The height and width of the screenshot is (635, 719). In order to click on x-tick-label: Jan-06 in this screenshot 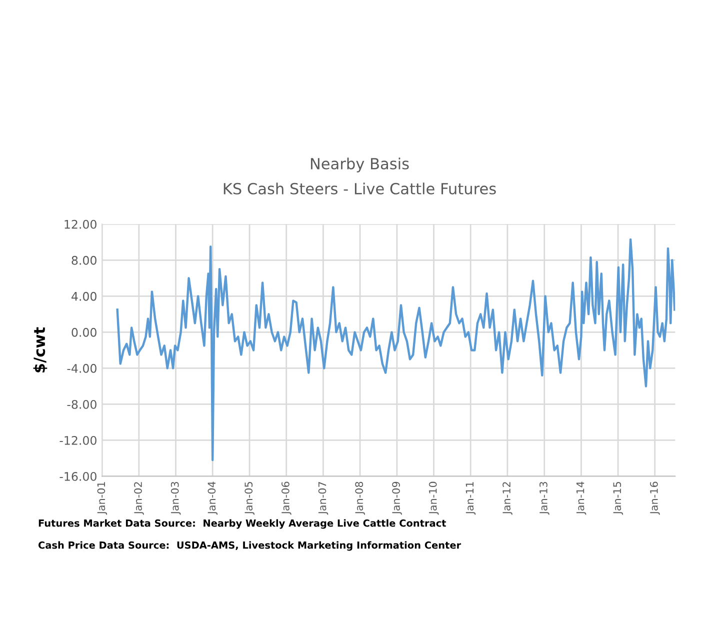, I will do `click(286, 498)`.